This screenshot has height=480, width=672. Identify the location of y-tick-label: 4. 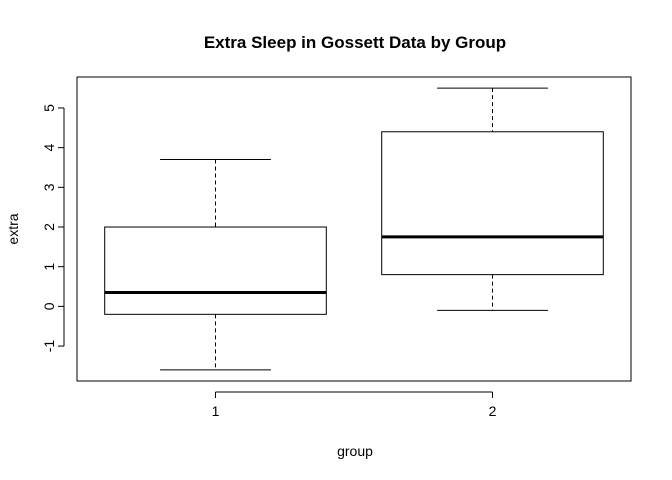
(49, 148).